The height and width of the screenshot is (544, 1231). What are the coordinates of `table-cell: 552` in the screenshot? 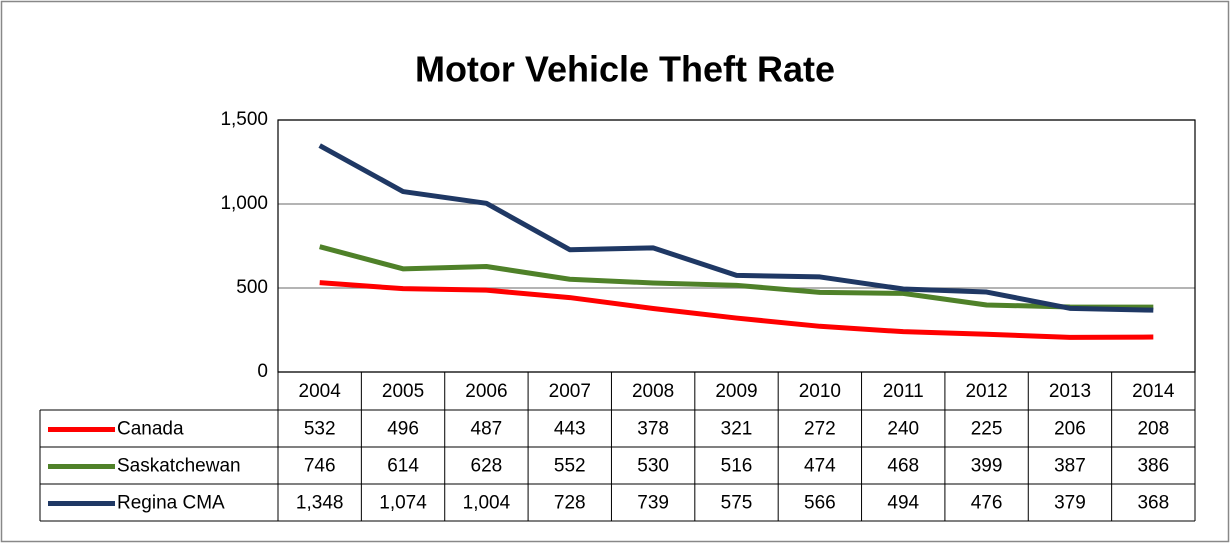 It's located at (570, 466).